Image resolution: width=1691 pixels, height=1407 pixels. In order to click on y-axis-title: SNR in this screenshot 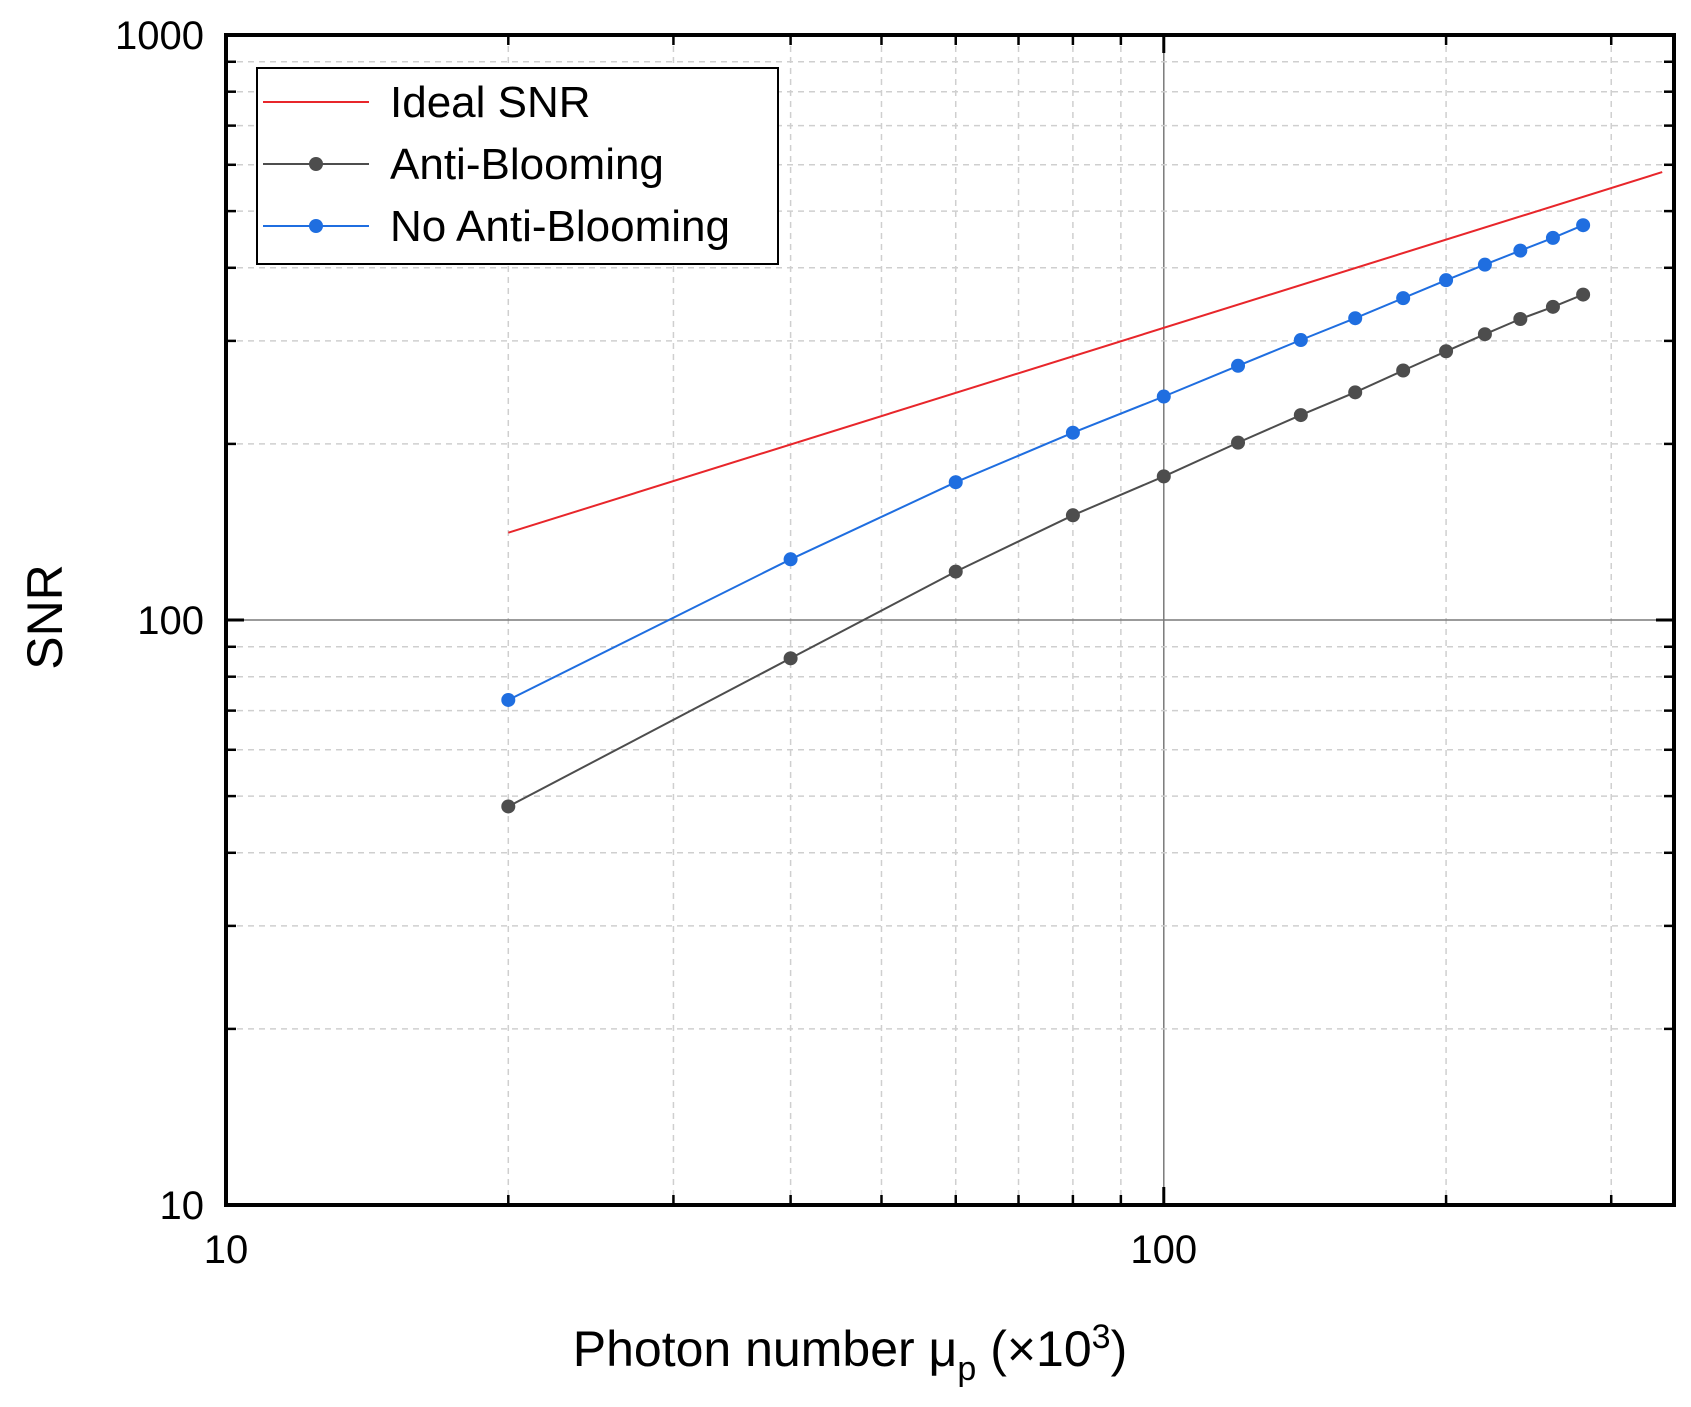, I will do `click(45, 617)`.